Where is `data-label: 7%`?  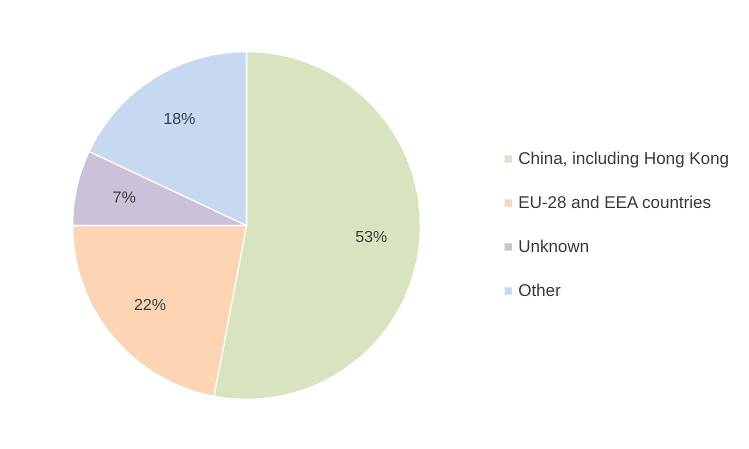 data-label: 7% is located at coordinates (124, 198).